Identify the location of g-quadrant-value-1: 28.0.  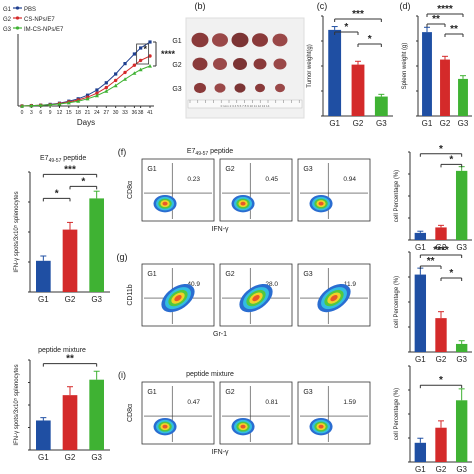
(271, 284).